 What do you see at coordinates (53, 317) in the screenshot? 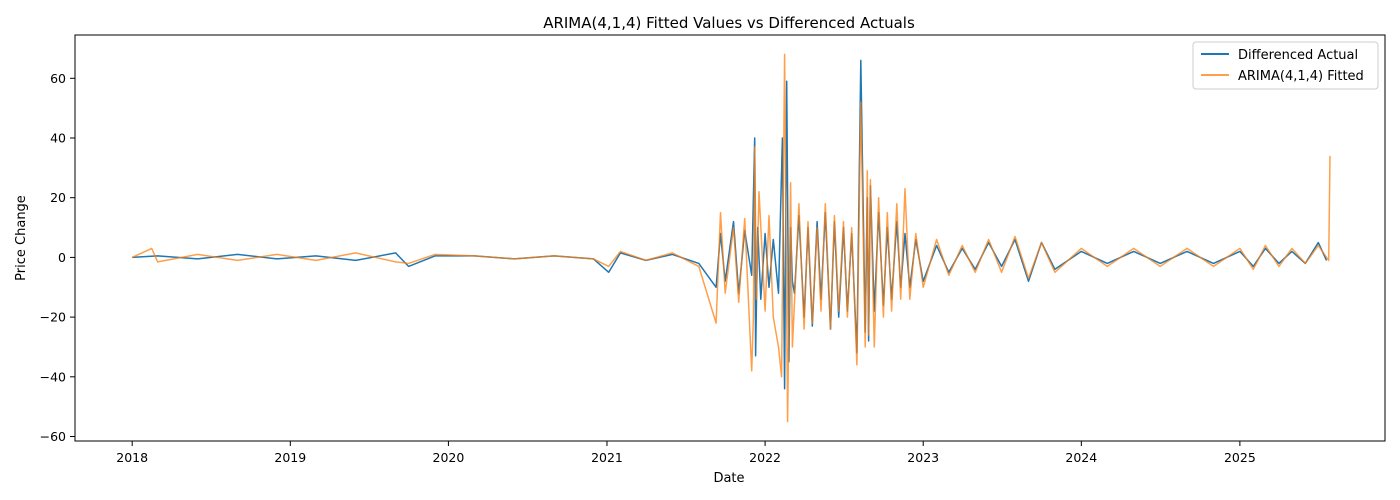
I see `y-tick-label: −20` at bounding box center [53, 317].